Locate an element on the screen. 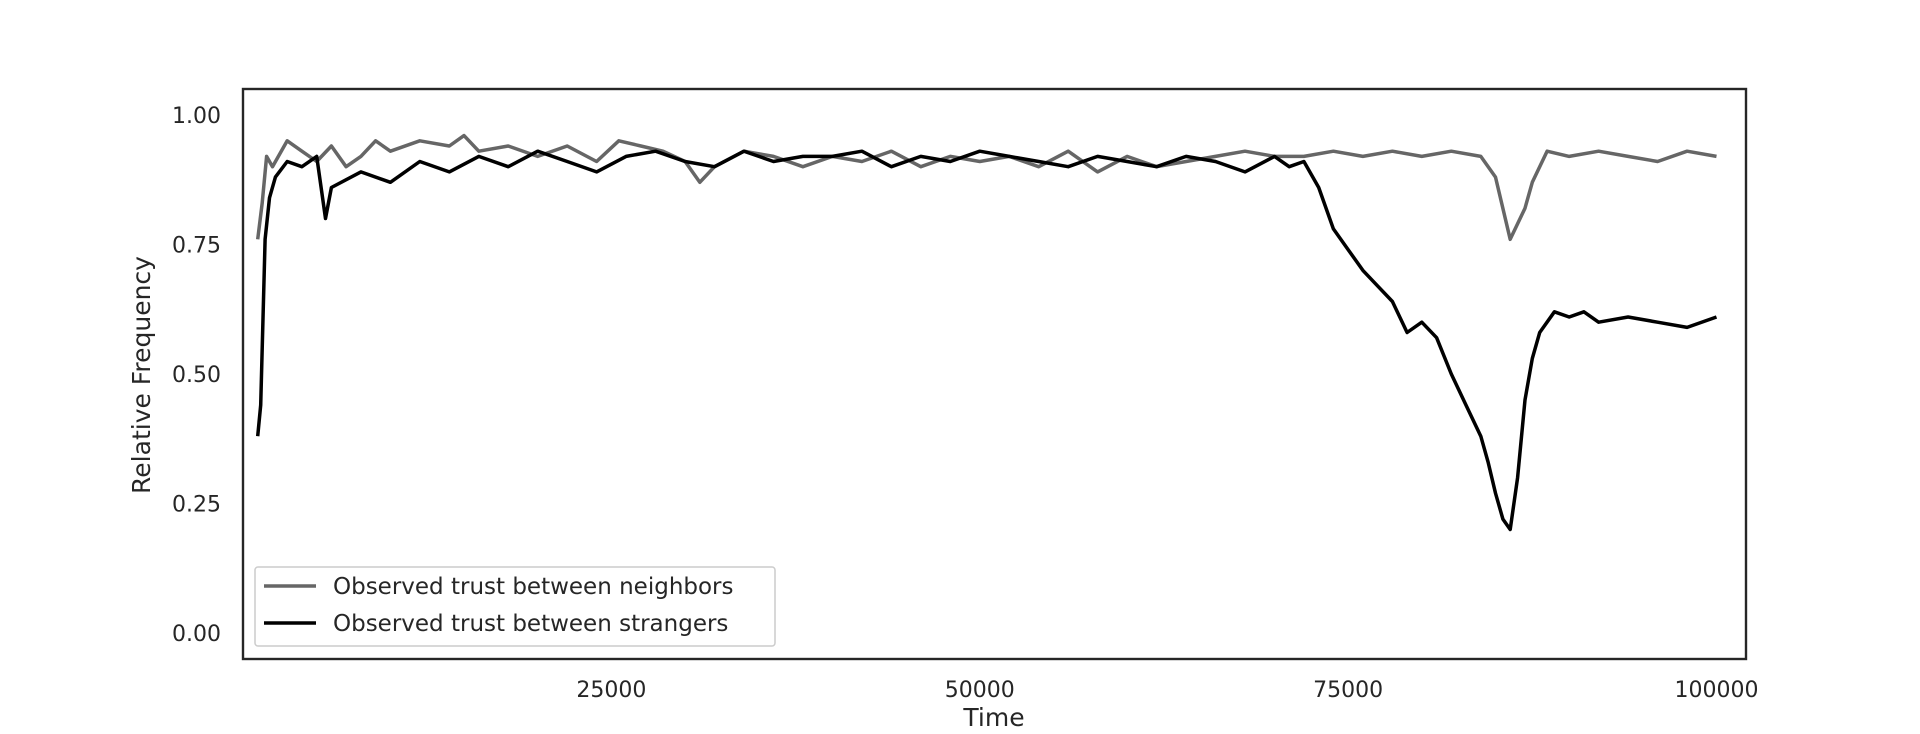 This screenshot has height=734, width=1920. legend-box is located at coordinates (515, 606).